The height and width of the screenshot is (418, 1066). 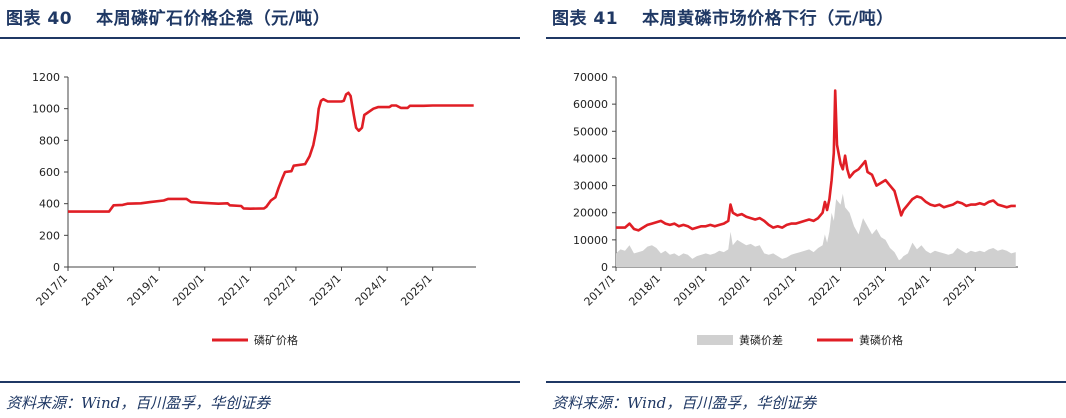 I want to click on left-bottom-rule, so click(x=260, y=382).